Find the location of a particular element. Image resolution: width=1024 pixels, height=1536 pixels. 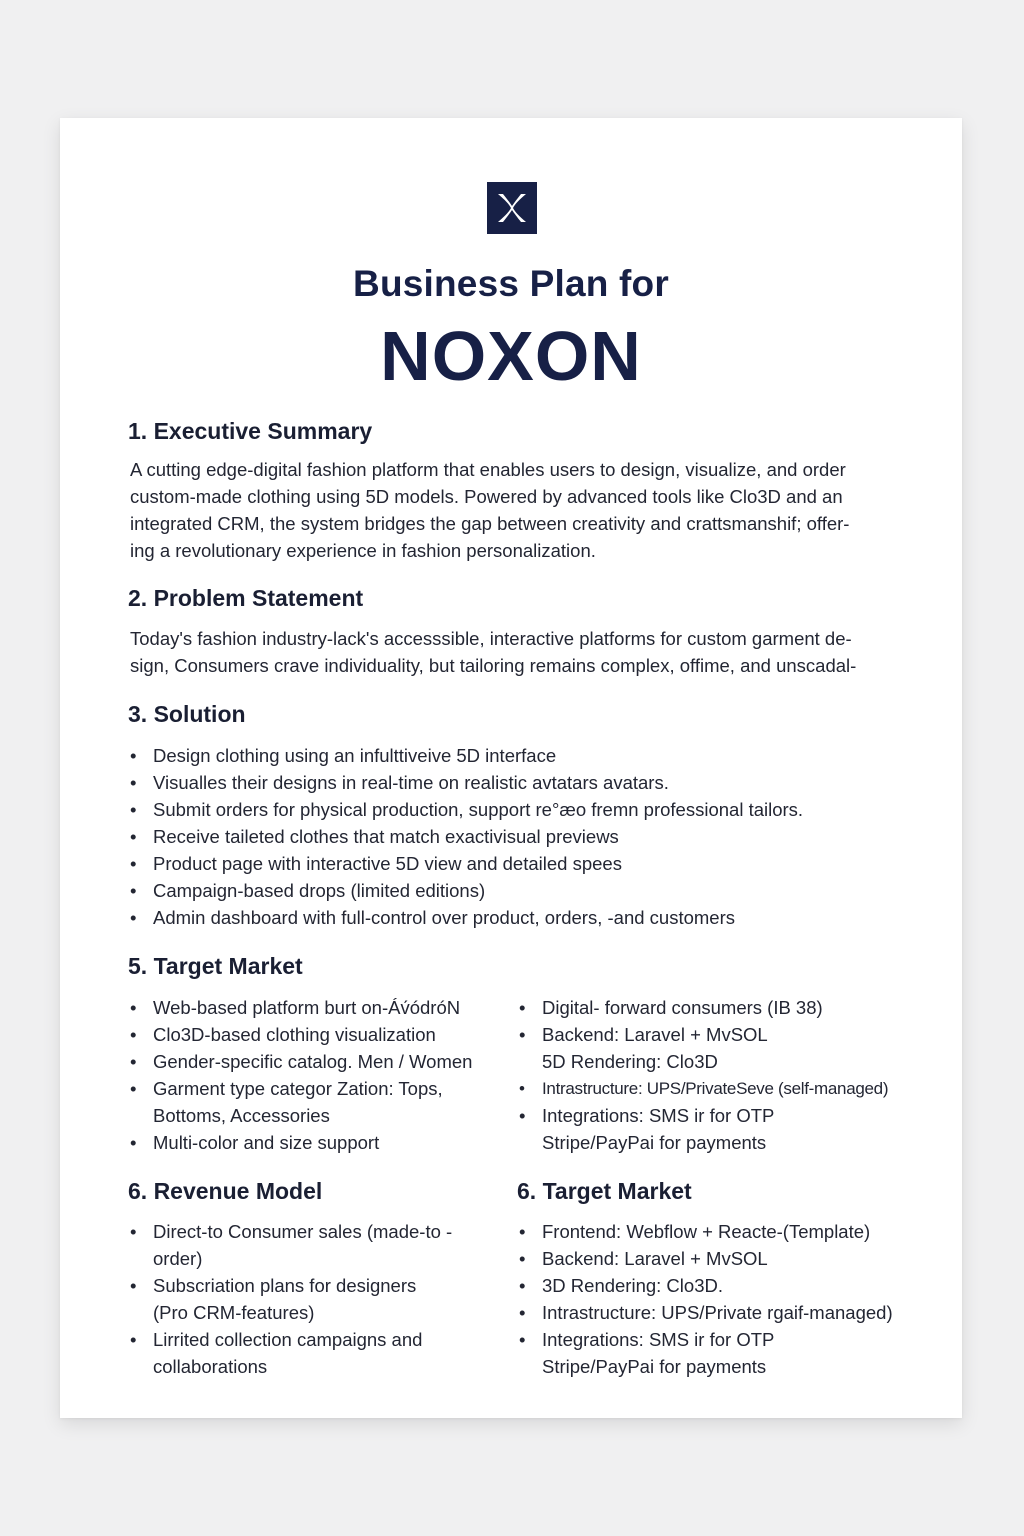

target-market-heading: 5. Target Market is located at coordinates (215, 966).